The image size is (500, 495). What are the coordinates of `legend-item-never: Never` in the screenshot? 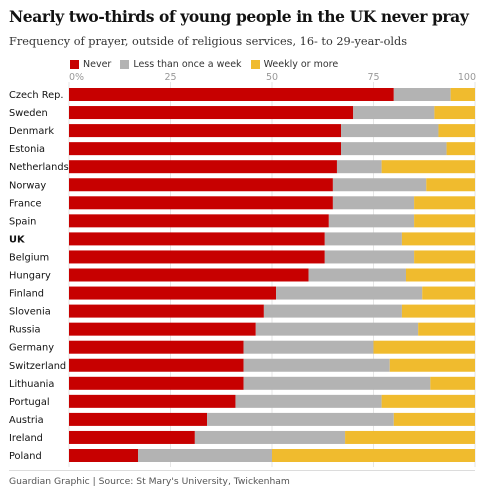 It's located at (90, 64).